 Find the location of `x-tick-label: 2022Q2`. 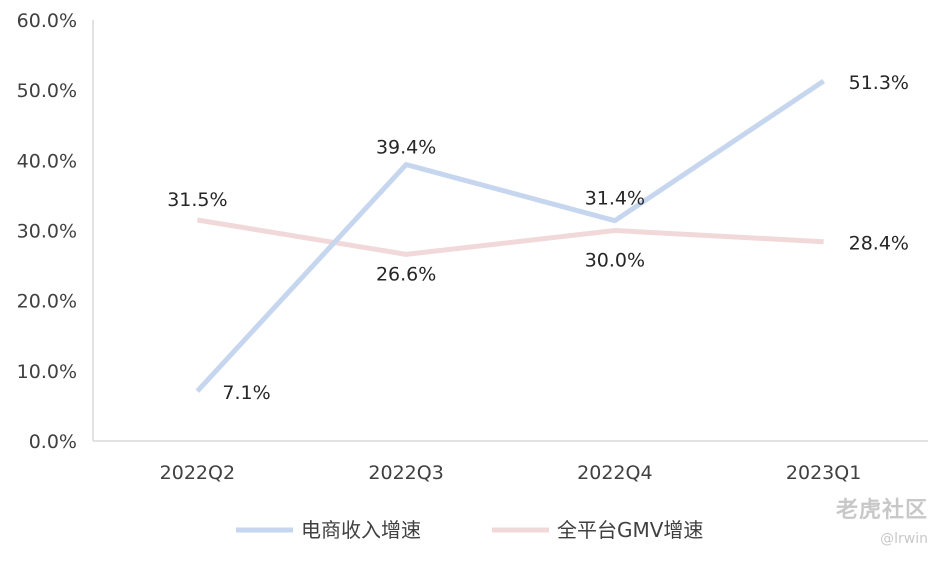

x-tick-label: 2022Q2 is located at coordinates (197, 473).